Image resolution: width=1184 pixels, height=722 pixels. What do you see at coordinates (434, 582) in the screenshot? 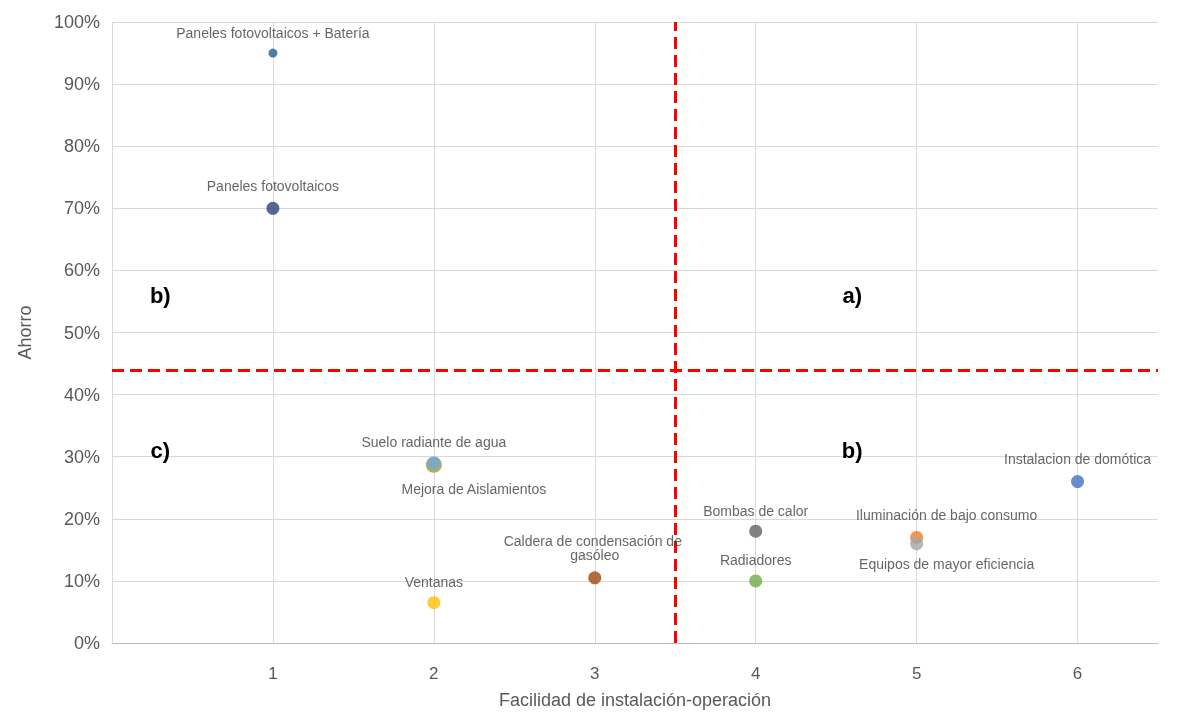
I see `series-label: Ventanas` at bounding box center [434, 582].